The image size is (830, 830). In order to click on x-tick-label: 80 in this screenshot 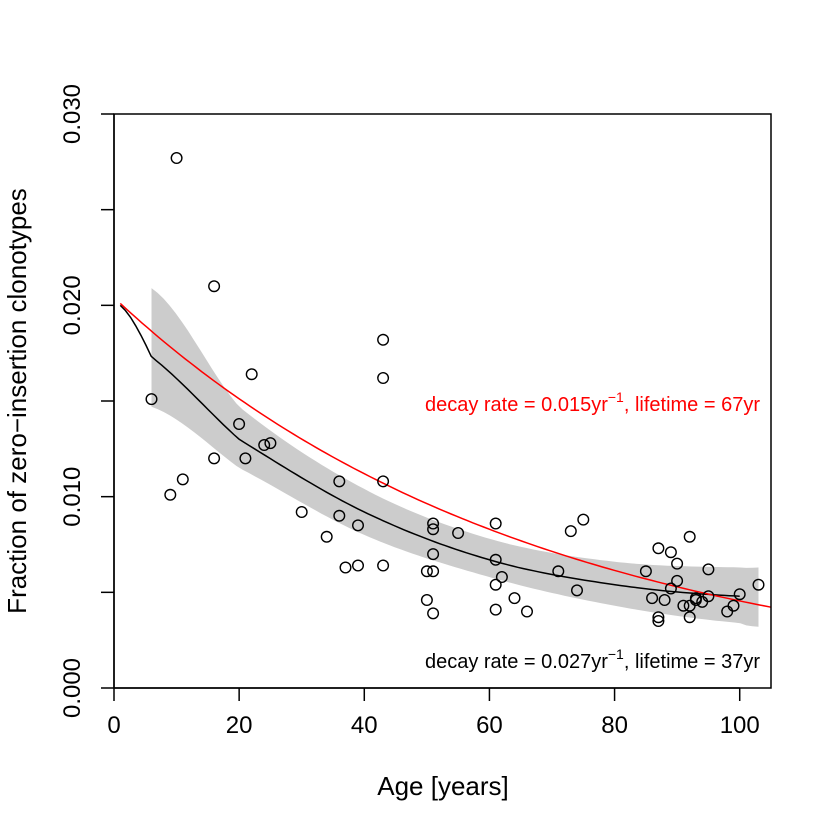, I will do `click(614, 725)`.